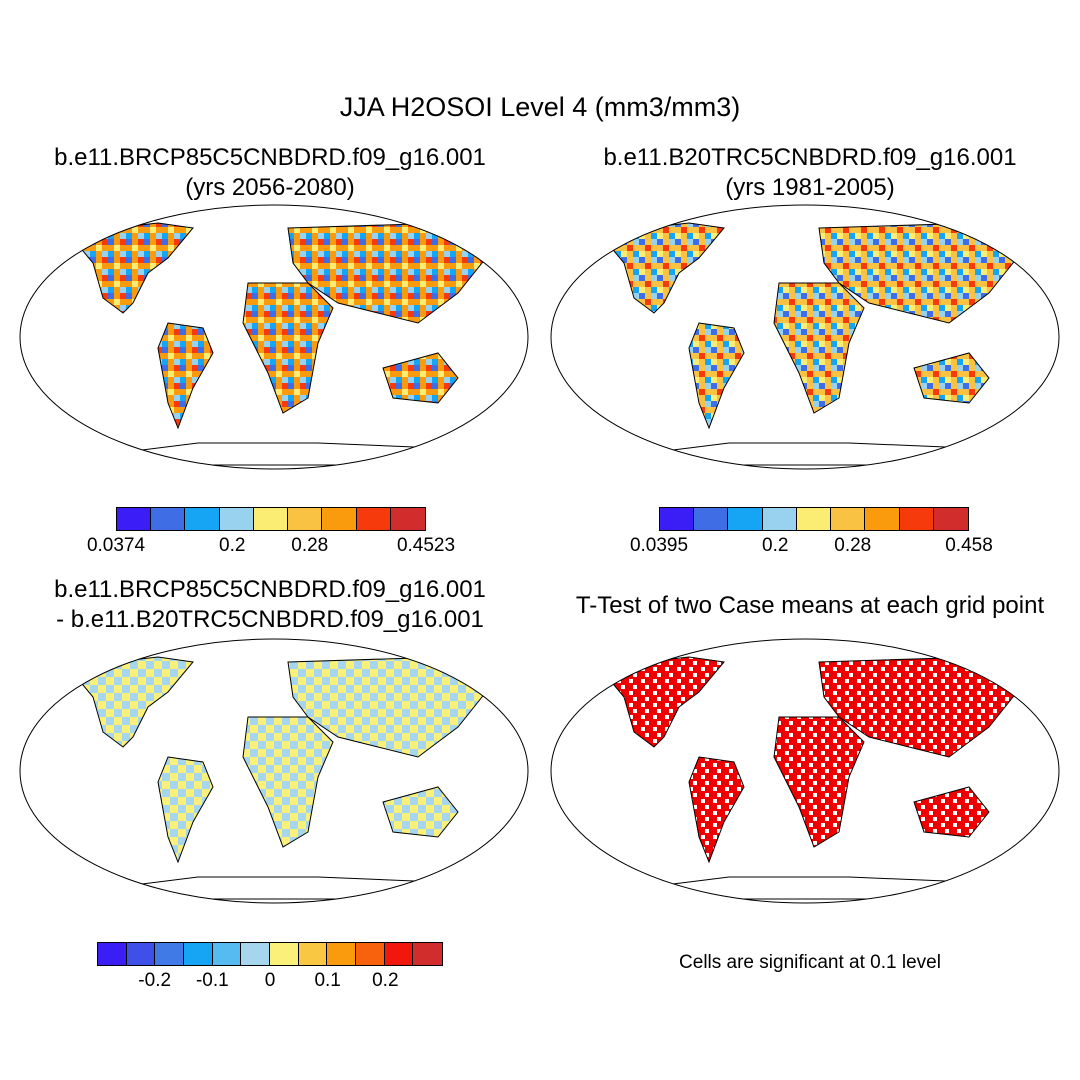 The width and height of the screenshot is (1080, 1080). I want to click on panel-3-title-line1: b.e11.BRCP85C5CNBDRD.f09_g16.001, so click(270, 589).